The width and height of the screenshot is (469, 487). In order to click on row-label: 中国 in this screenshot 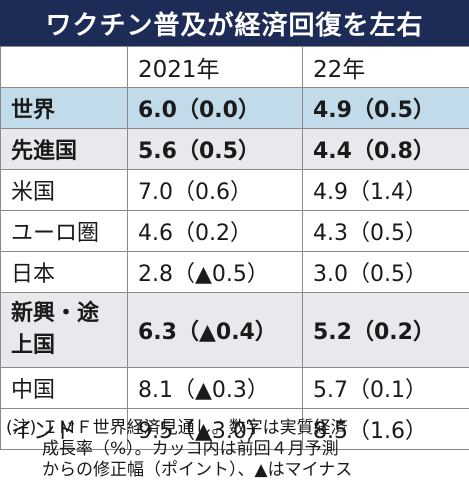, I will do `click(64, 388)`.